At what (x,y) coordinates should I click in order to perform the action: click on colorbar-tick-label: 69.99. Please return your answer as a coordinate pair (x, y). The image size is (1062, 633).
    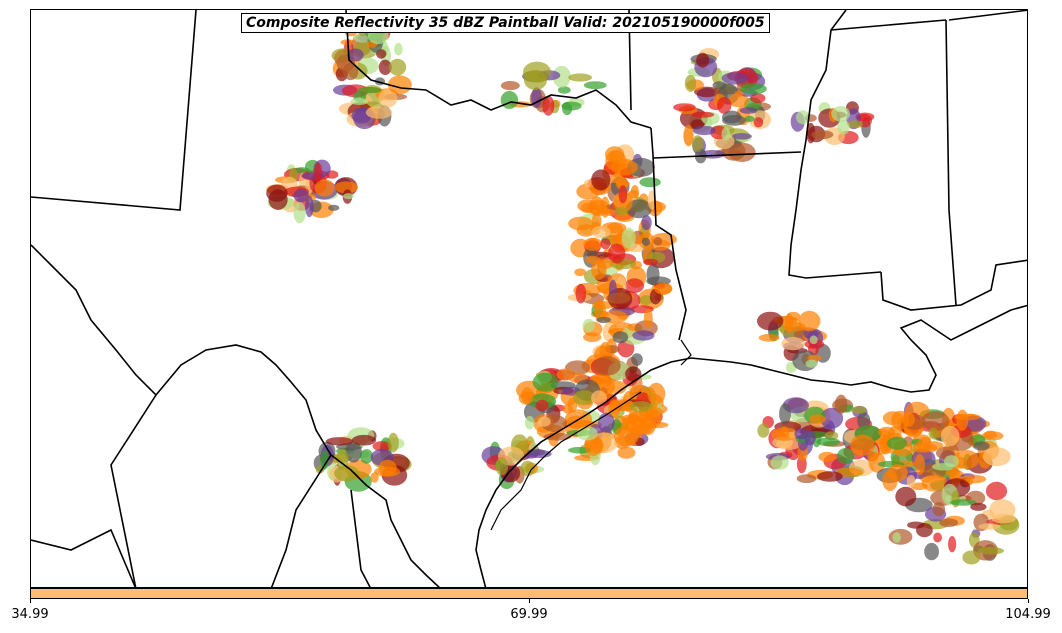
    Looking at the image, I should click on (529, 614).